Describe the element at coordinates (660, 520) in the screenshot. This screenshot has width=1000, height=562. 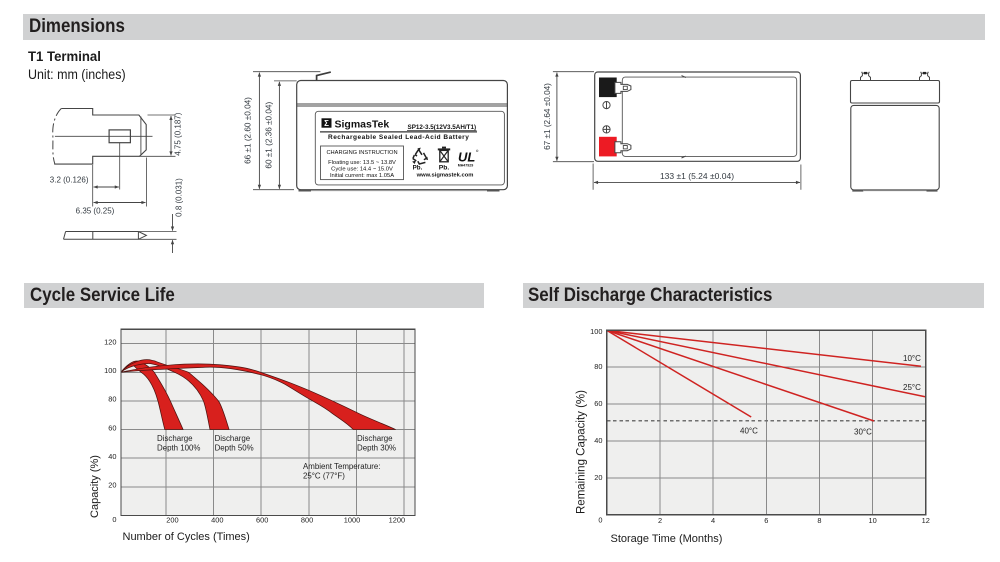
I see `svg-text: 2` at that location.